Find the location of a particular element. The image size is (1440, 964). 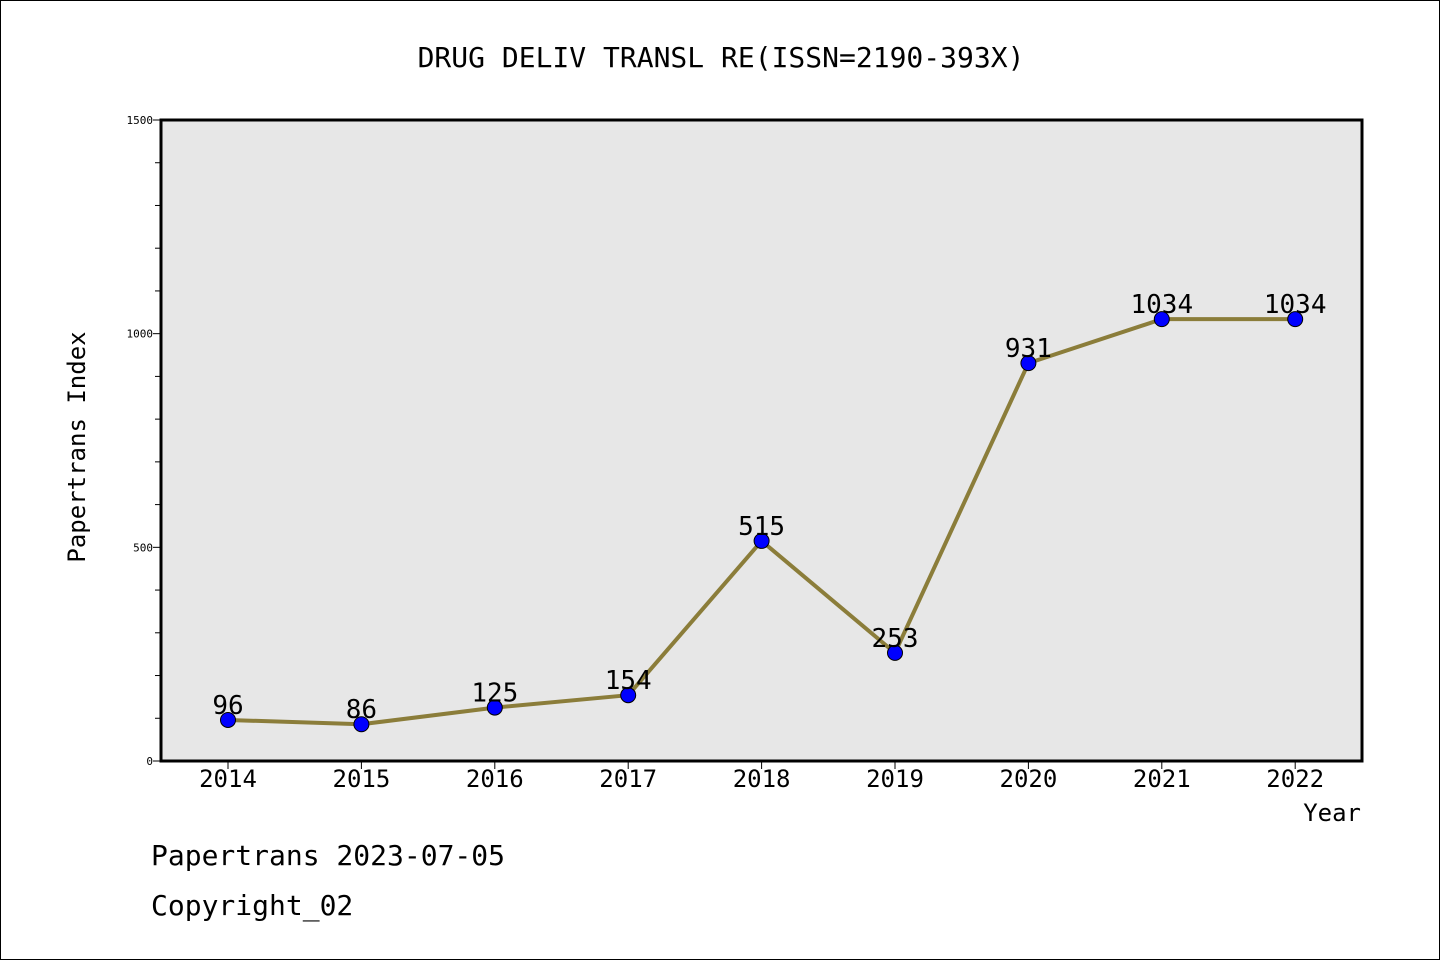

x-tick-label: 2022 is located at coordinates (1295, 779).